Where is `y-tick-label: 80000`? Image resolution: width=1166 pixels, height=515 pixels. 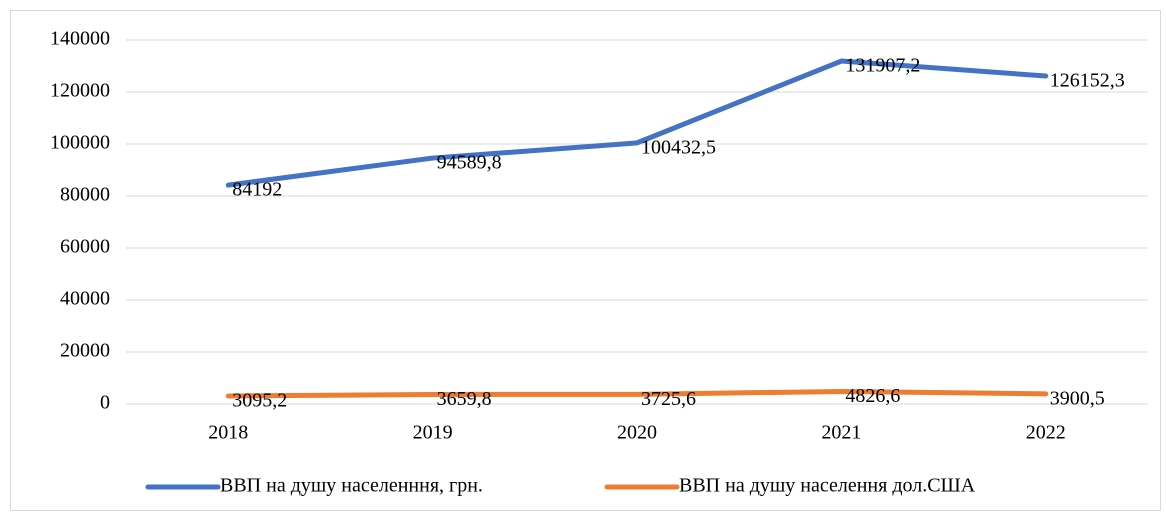
y-tick-label: 80000 is located at coordinates (85, 195).